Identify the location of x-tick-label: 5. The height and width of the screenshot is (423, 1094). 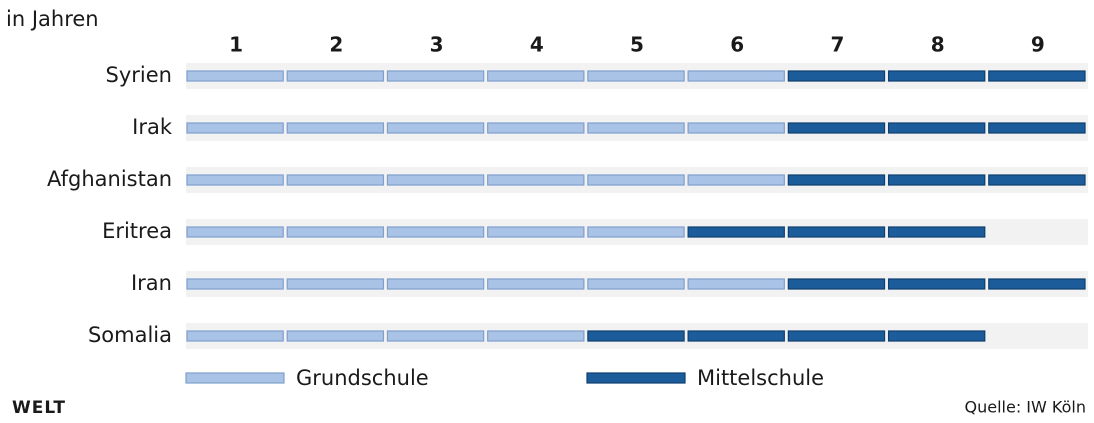
(637, 45).